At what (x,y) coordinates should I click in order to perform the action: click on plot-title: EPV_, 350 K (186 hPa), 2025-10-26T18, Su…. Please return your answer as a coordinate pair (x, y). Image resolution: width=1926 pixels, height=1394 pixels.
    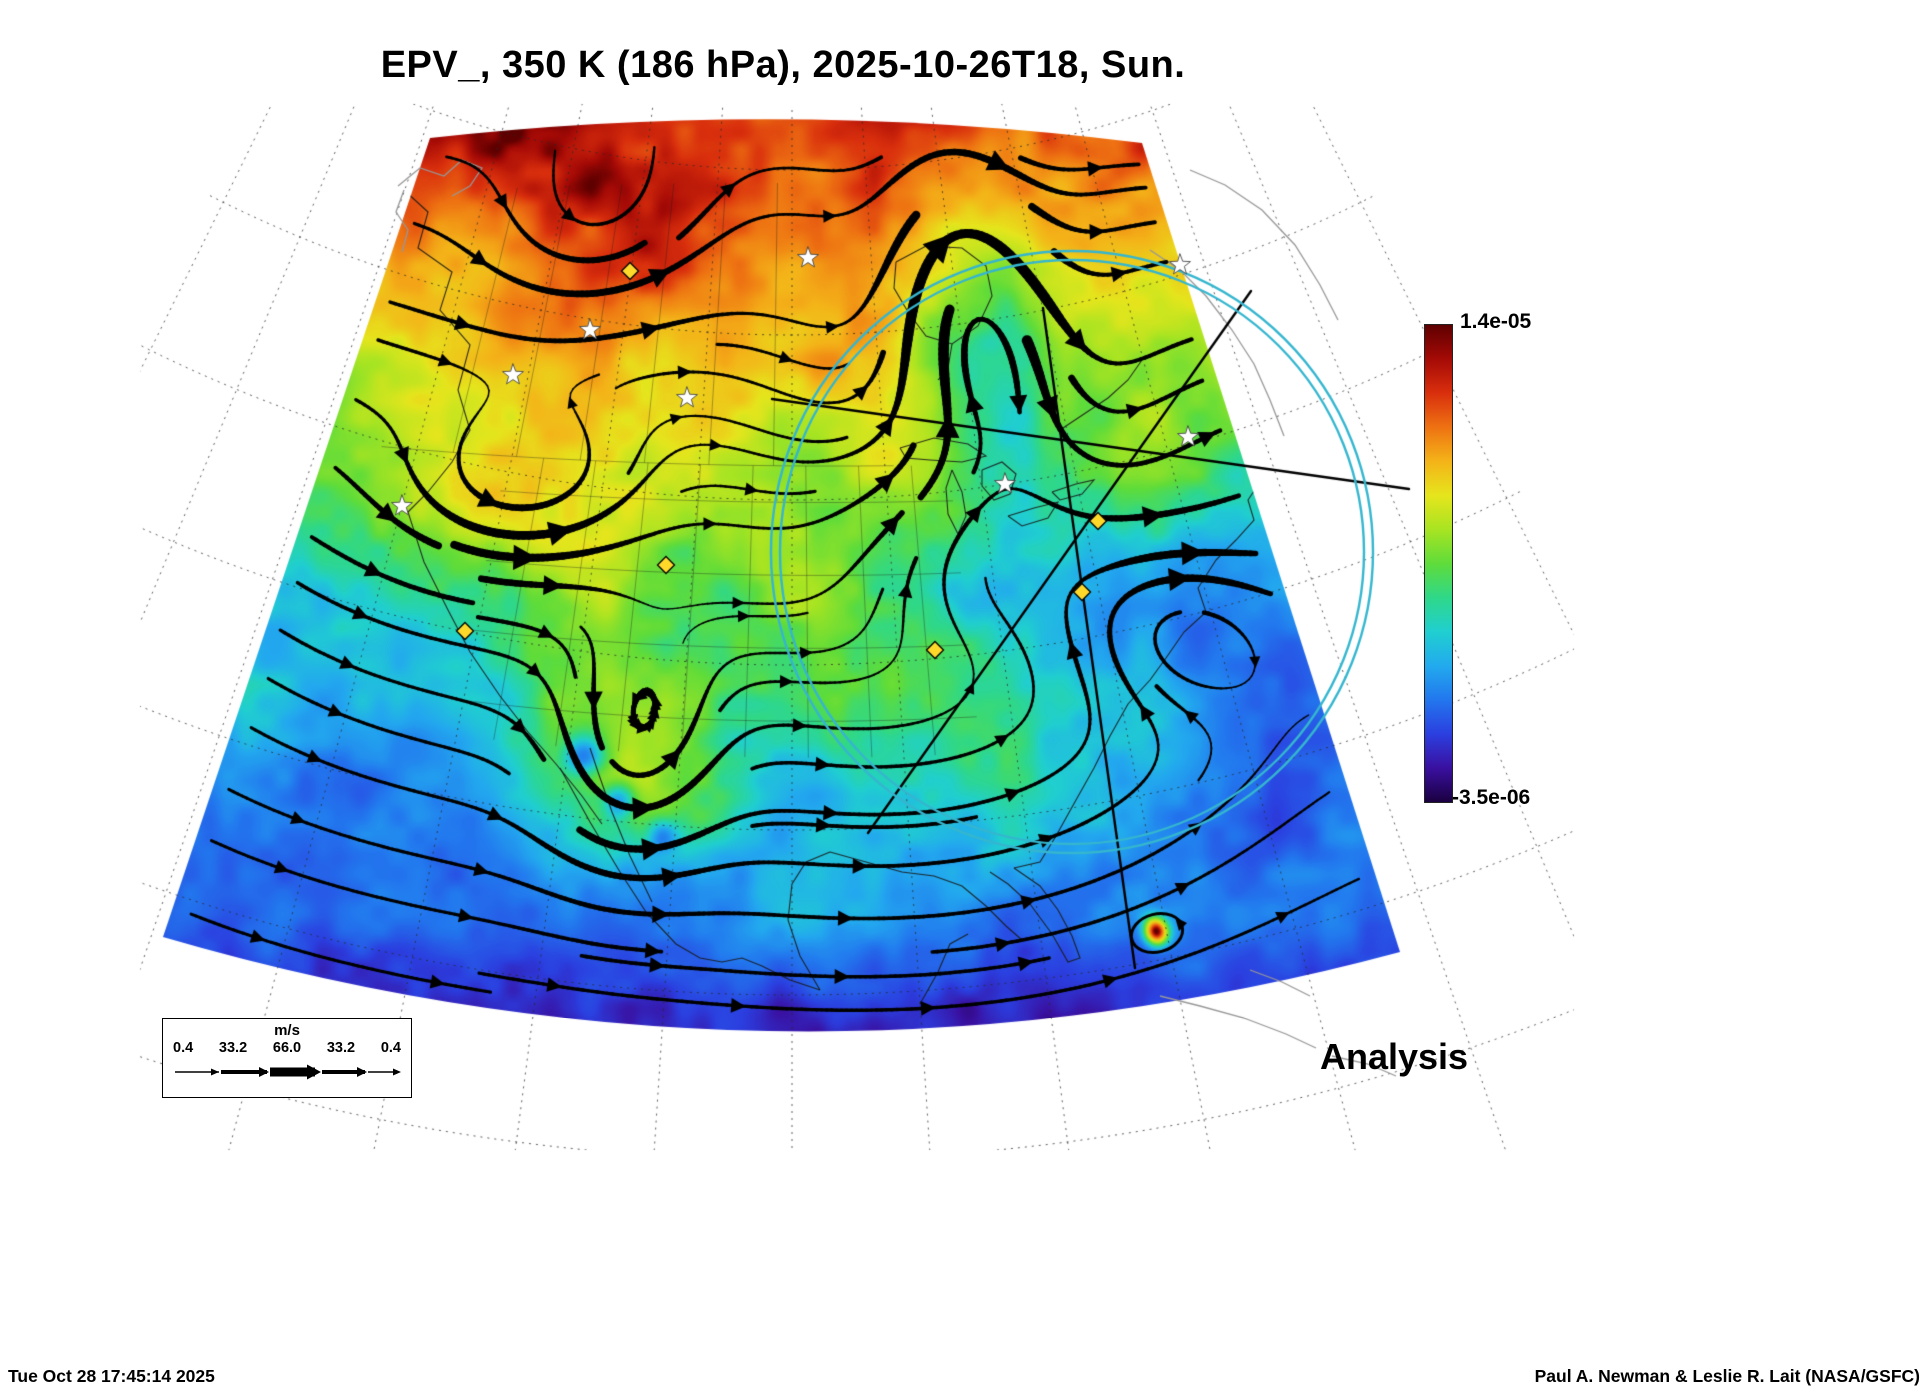
    Looking at the image, I should click on (783, 65).